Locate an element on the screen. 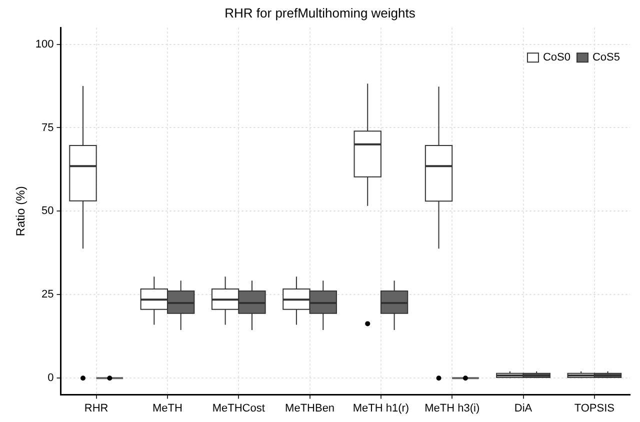  legend-label: CoS5 is located at coordinates (606, 58).